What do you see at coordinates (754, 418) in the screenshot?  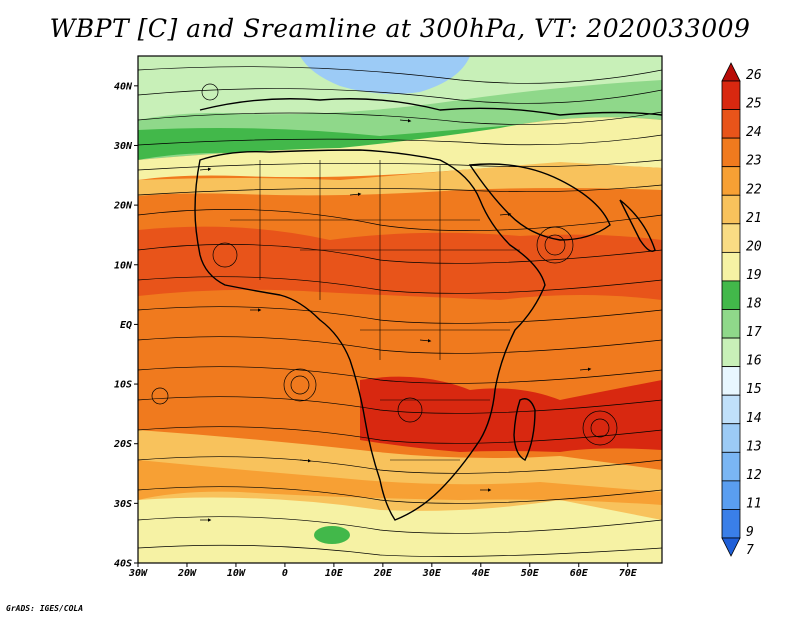 I see `colorbar-label: 14` at bounding box center [754, 418].